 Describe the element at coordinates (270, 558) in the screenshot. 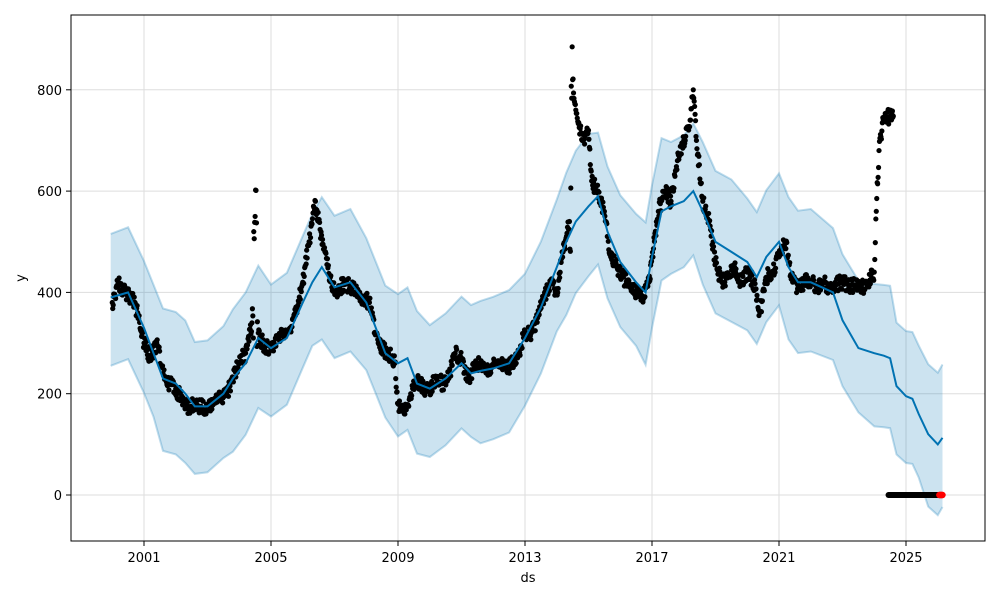

I see `x-tick-label: 2005` at that location.